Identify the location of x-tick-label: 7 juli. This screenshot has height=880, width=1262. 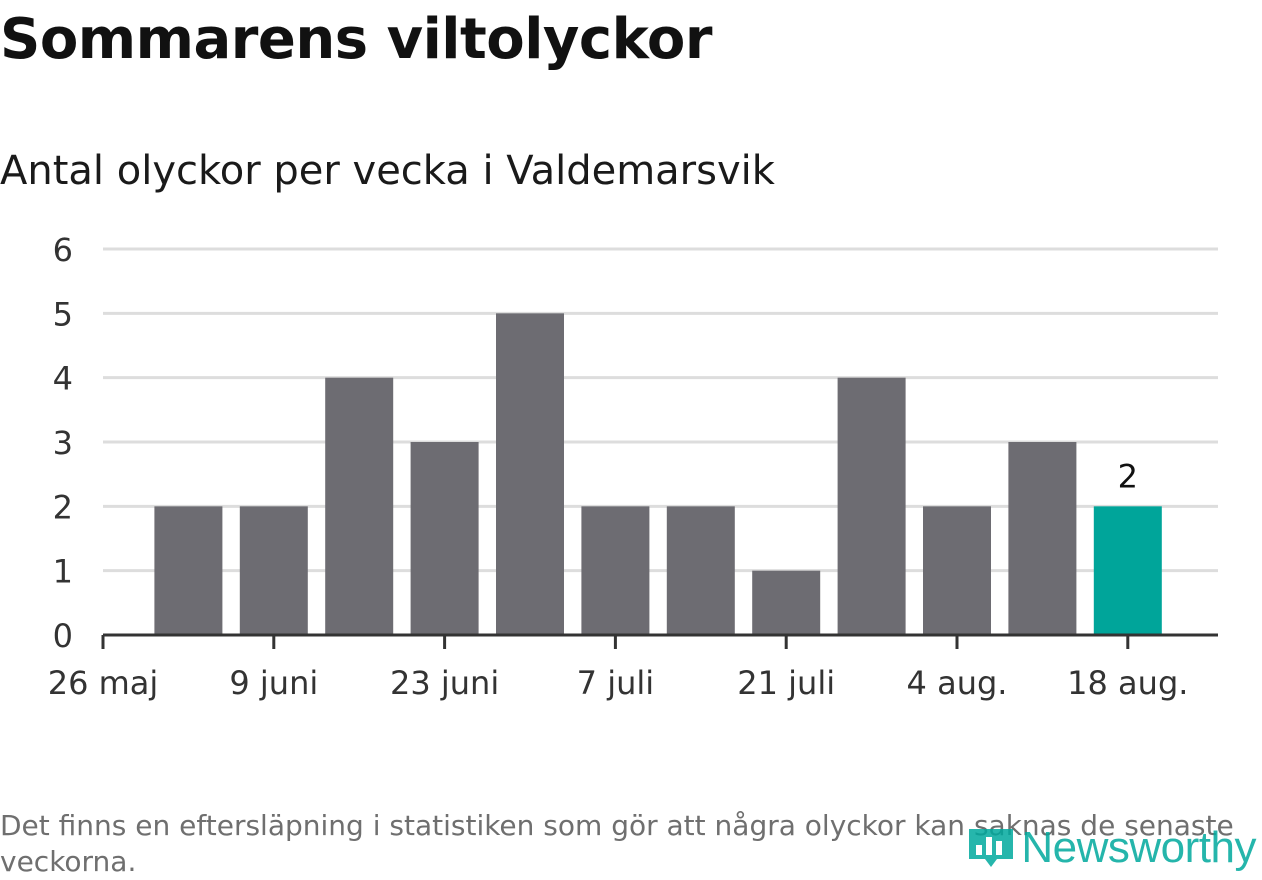
(615, 683).